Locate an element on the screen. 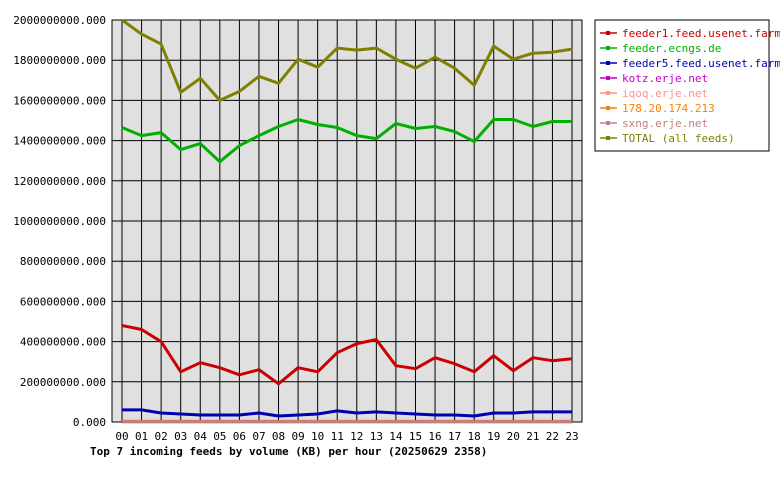  x-tick-label: 08 is located at coordinates (278, 436).